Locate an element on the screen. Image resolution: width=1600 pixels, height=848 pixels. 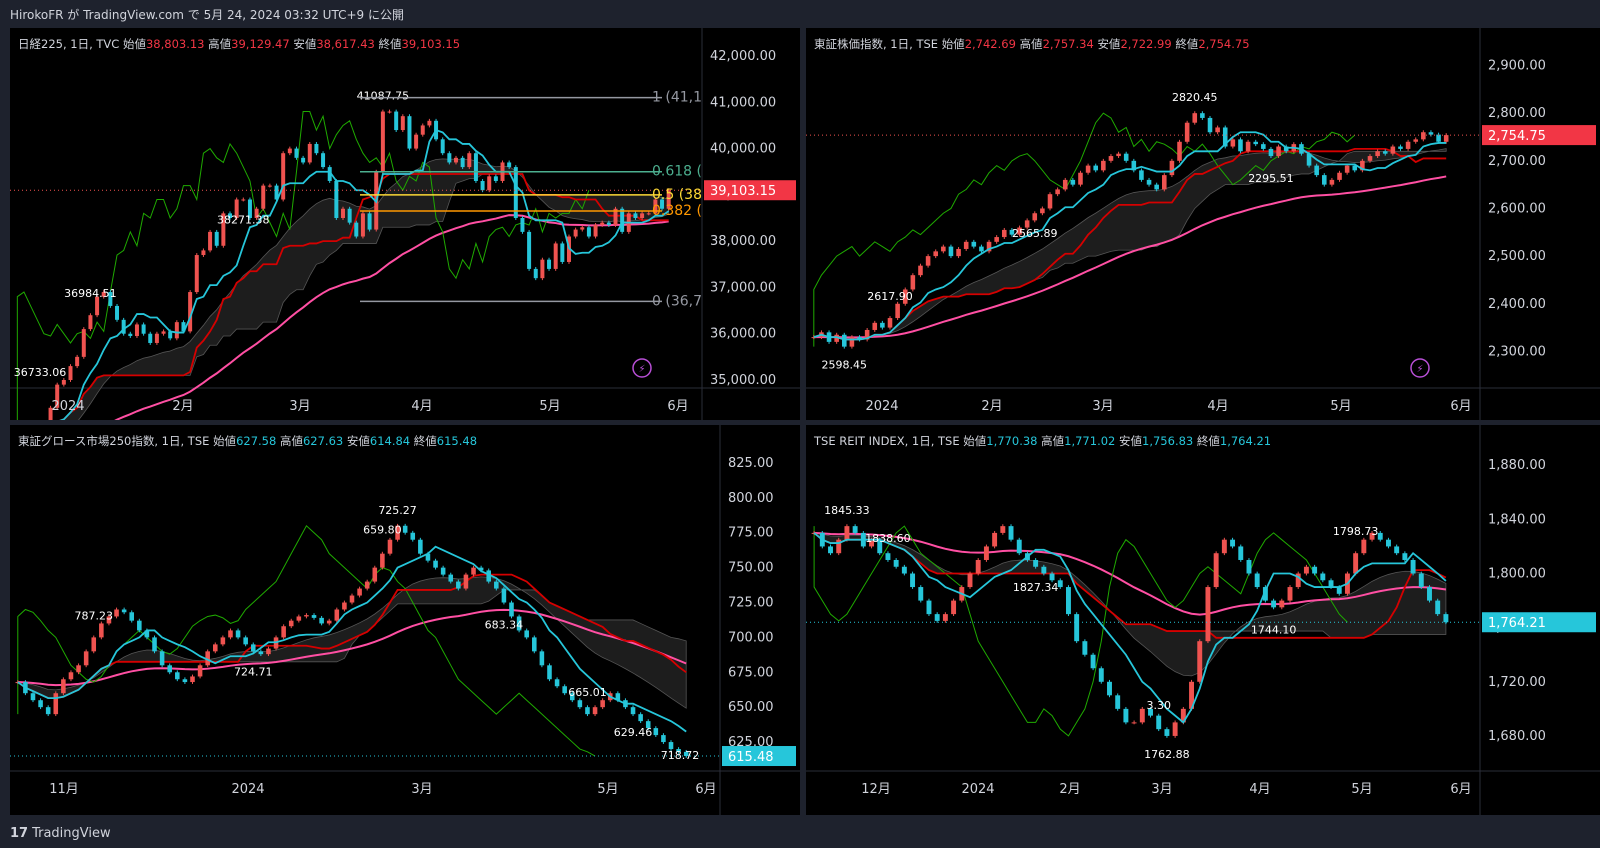
close-label: 終値 is located at coordinates (425, 441).